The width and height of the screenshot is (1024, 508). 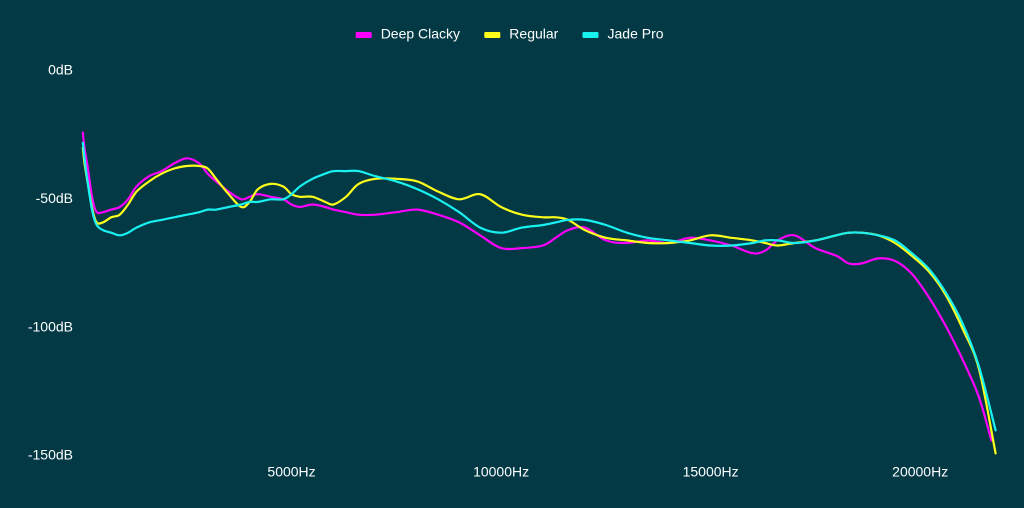 I want to click on legend-label: Deep Clacky, so click(x=420, y=34).